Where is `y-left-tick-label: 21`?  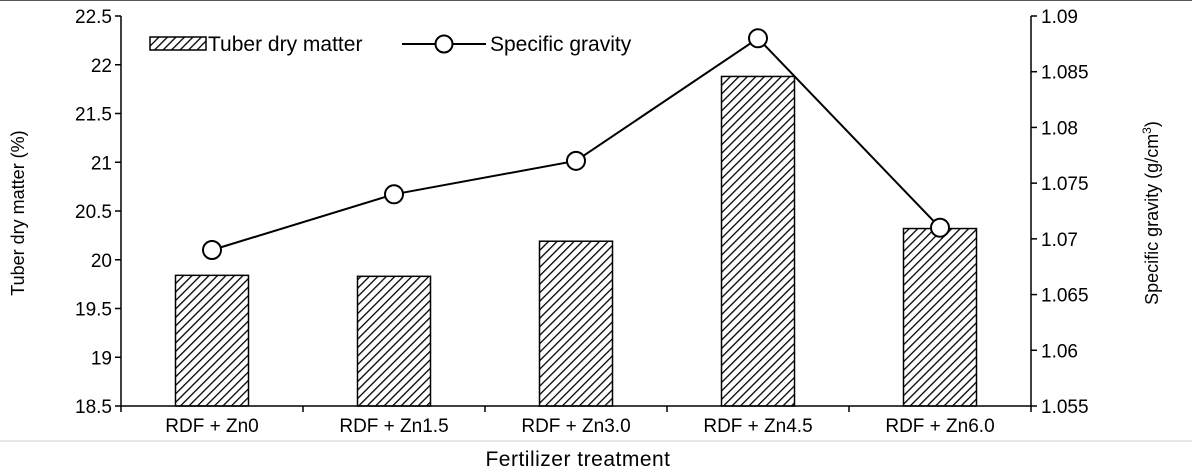 y-left-tick-label: 21 is located at coordinates (101, 163).